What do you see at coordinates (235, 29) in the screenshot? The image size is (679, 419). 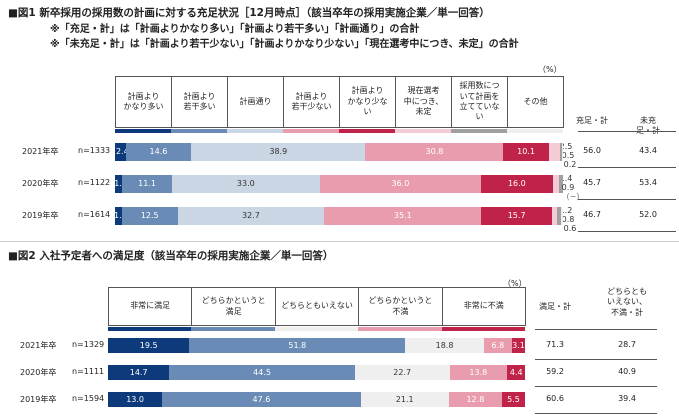 I see `fig1-note-1: ※「充足・計」は「計画よりかなり多い」「計画より若干多い」「計画通り」の合計` at bounding box center [235, 29].